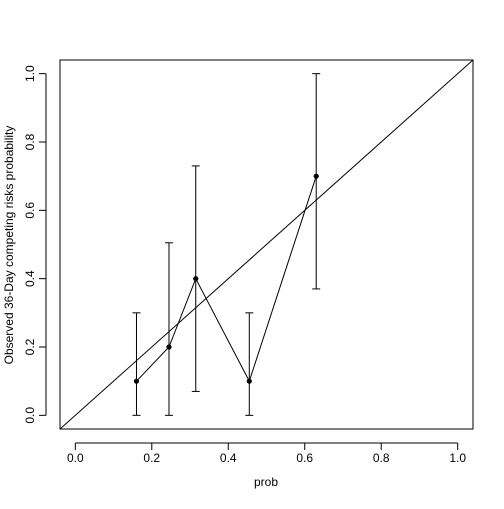 The image size is (504, 509). I want to click on x-tick-label: 0.6, so click(304, 458).